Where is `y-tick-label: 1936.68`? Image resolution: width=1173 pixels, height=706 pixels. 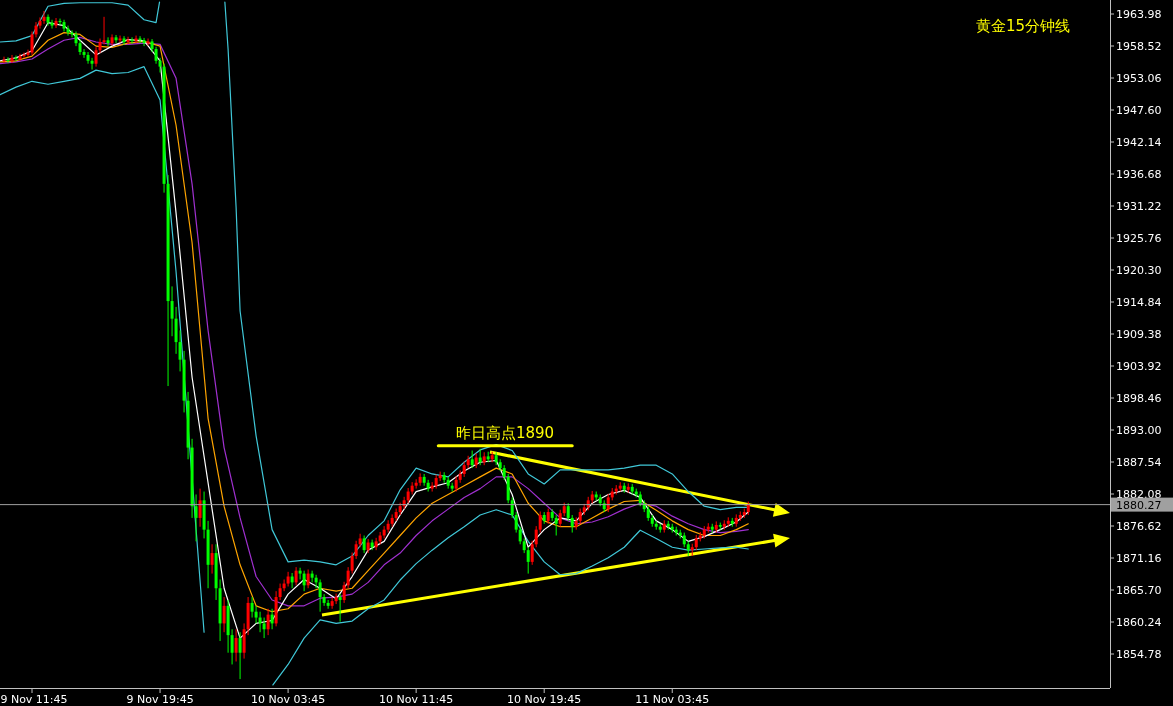
y-tick-label: 1936.68 is located at coordinates (1139, 175).